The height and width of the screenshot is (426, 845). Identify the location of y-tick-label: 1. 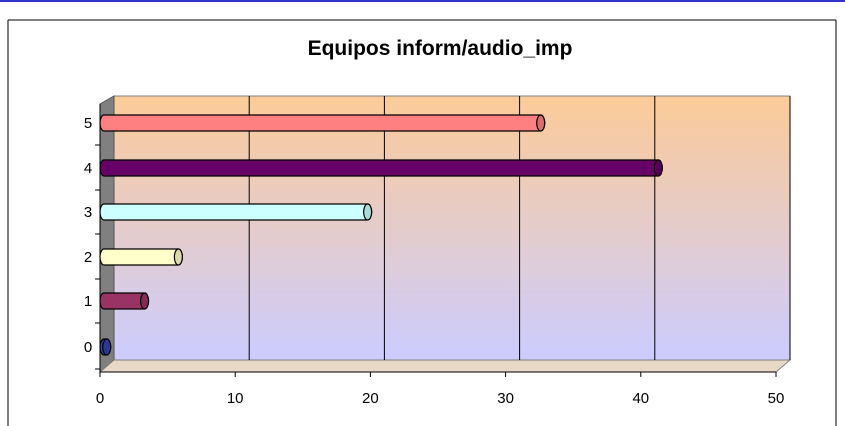
(88, 301).